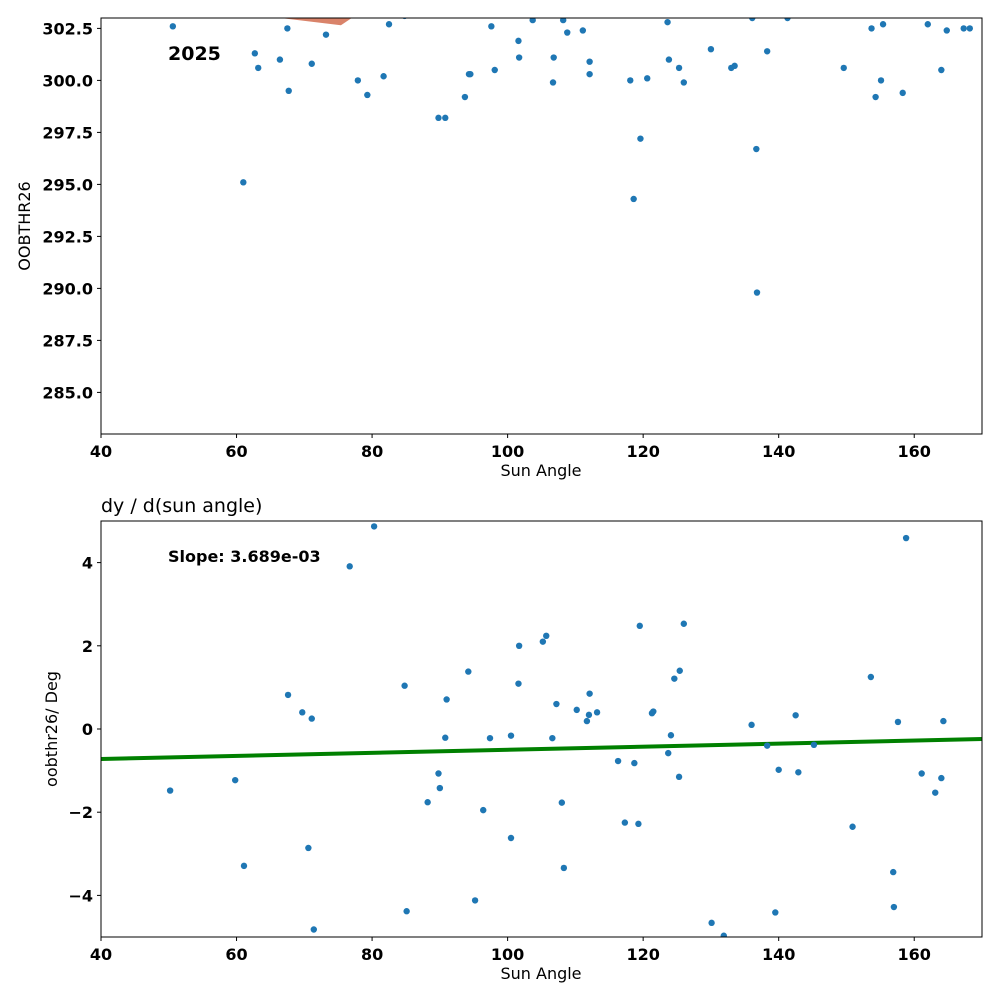 This screenshot has height=1000, width=1000. What do you see at coordinates (87, 729) in the screenshot?
I see `y-tick-label: 0` at bounding box center [87, 729].